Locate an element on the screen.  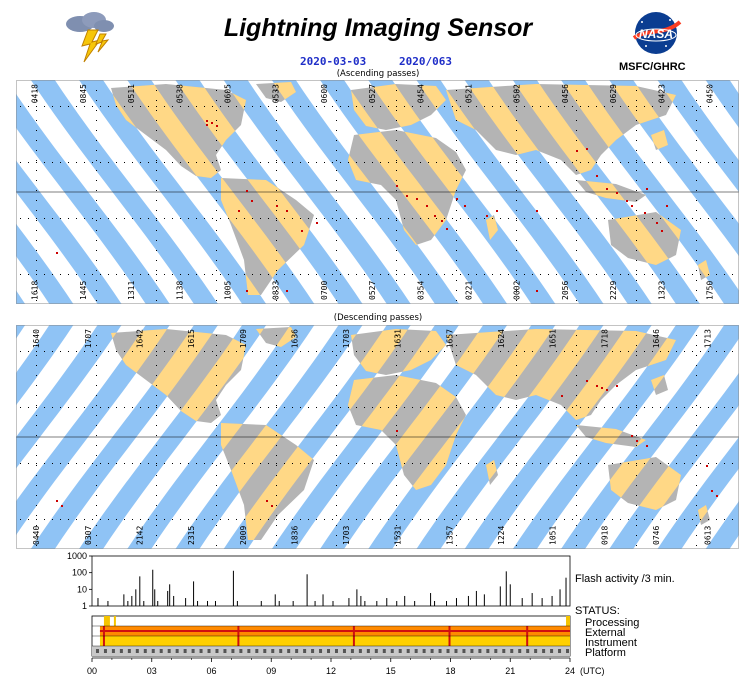
nasa-logo: NASA is located at coordinates (656, 35).